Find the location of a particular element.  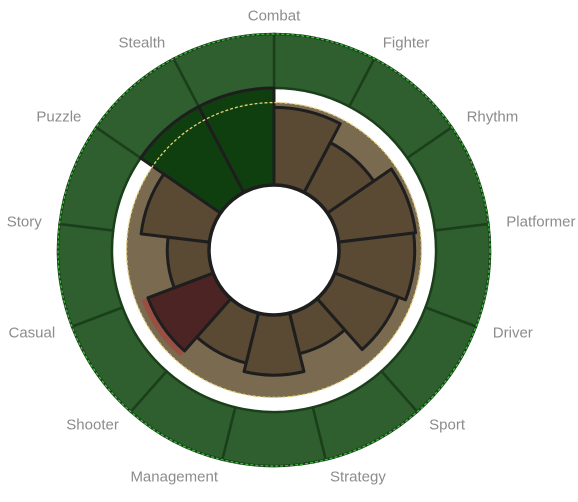

center-hole is located at coordinates (274, 250).